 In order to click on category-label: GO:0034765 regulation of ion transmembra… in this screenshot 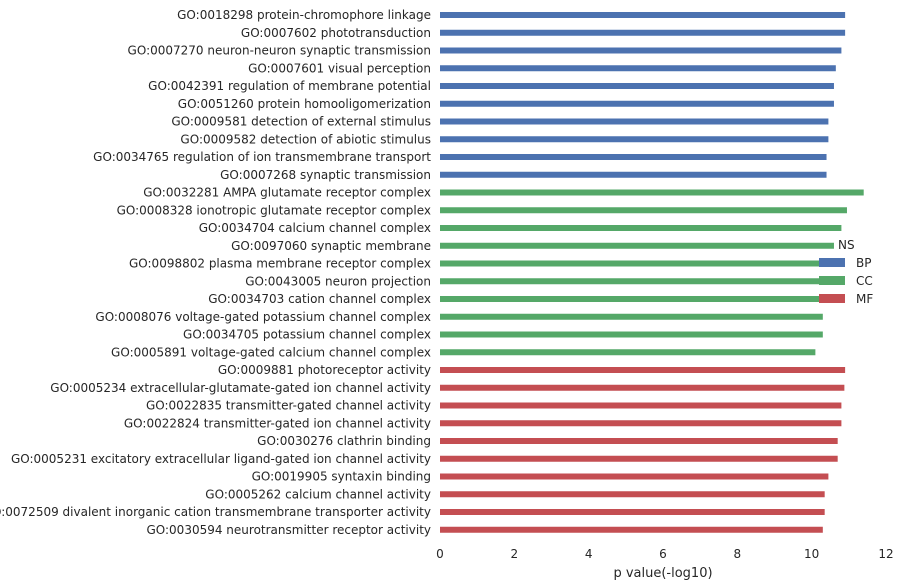, I will do `click(262, 157)`.